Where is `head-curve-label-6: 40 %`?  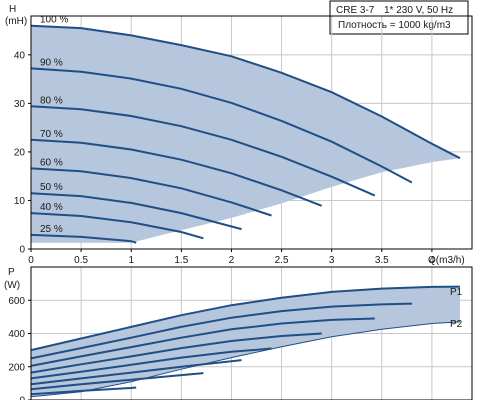 head-curve-label-6: 40 % is located at coordinates (51, 207).